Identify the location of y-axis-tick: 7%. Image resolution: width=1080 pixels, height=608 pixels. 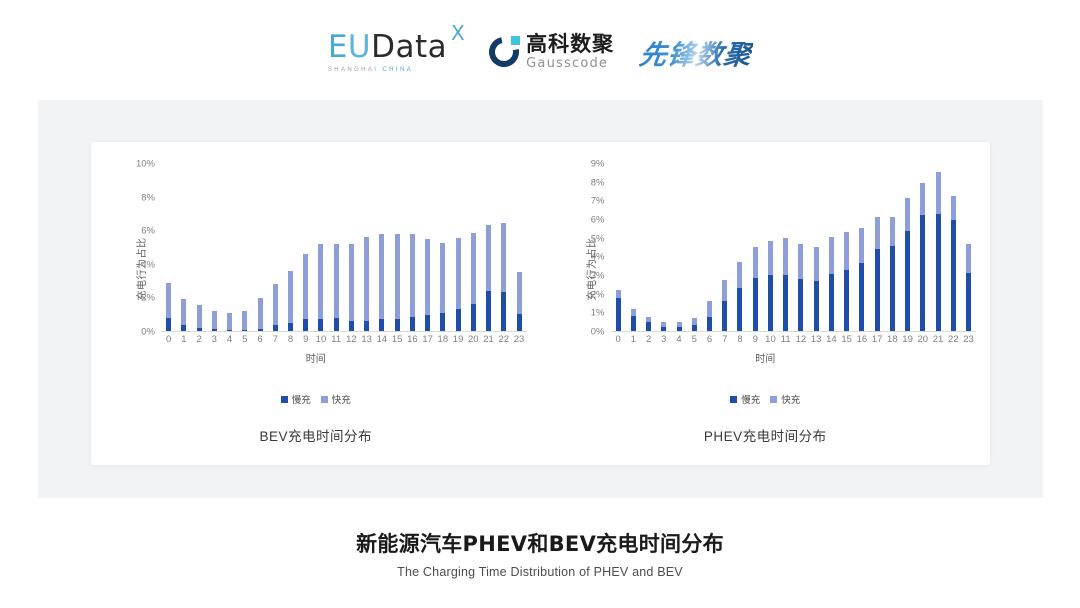
(597, 201).